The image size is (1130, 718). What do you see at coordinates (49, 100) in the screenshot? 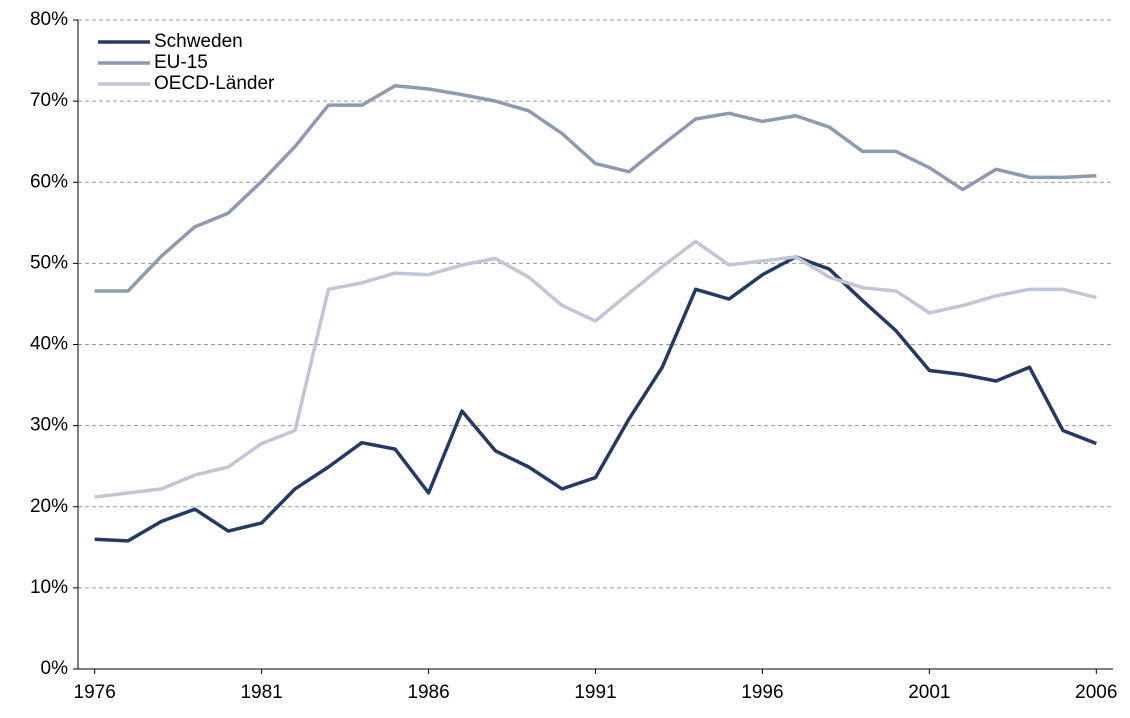
I see `y-tick-label: 70%` at bounding box center [49, 100].